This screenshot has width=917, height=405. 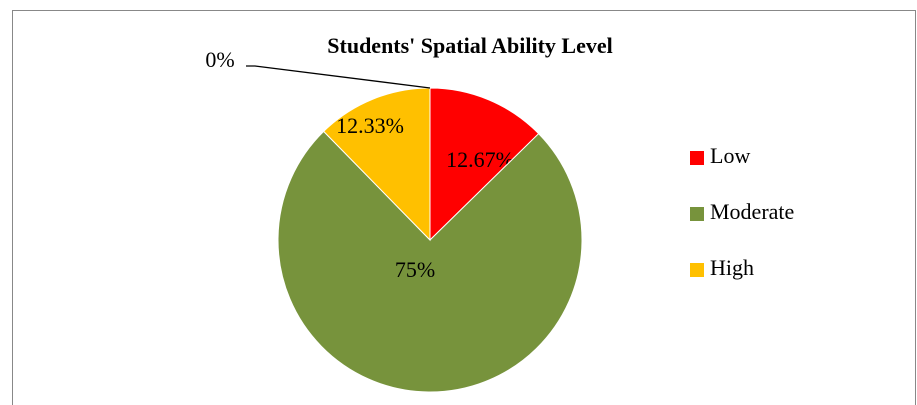 I want to click on legend-label: High, so click(x=732, y=267).